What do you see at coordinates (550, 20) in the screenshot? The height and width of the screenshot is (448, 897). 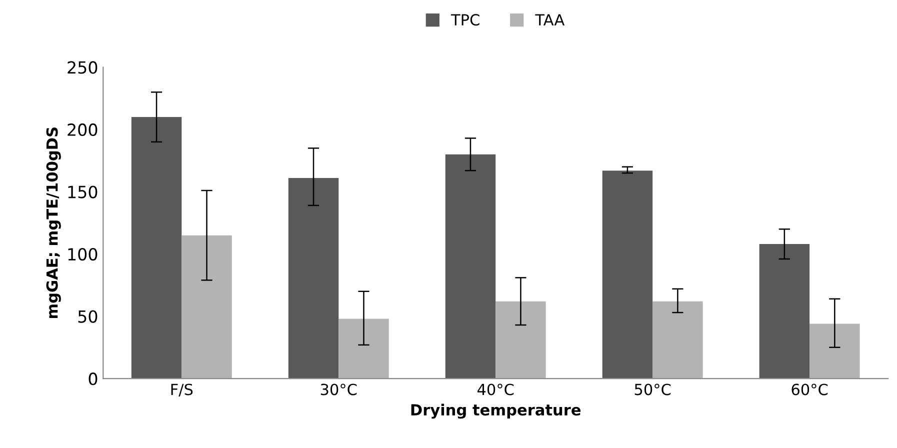 I see `legend-label: TAA` at bounding box center [550, 20].